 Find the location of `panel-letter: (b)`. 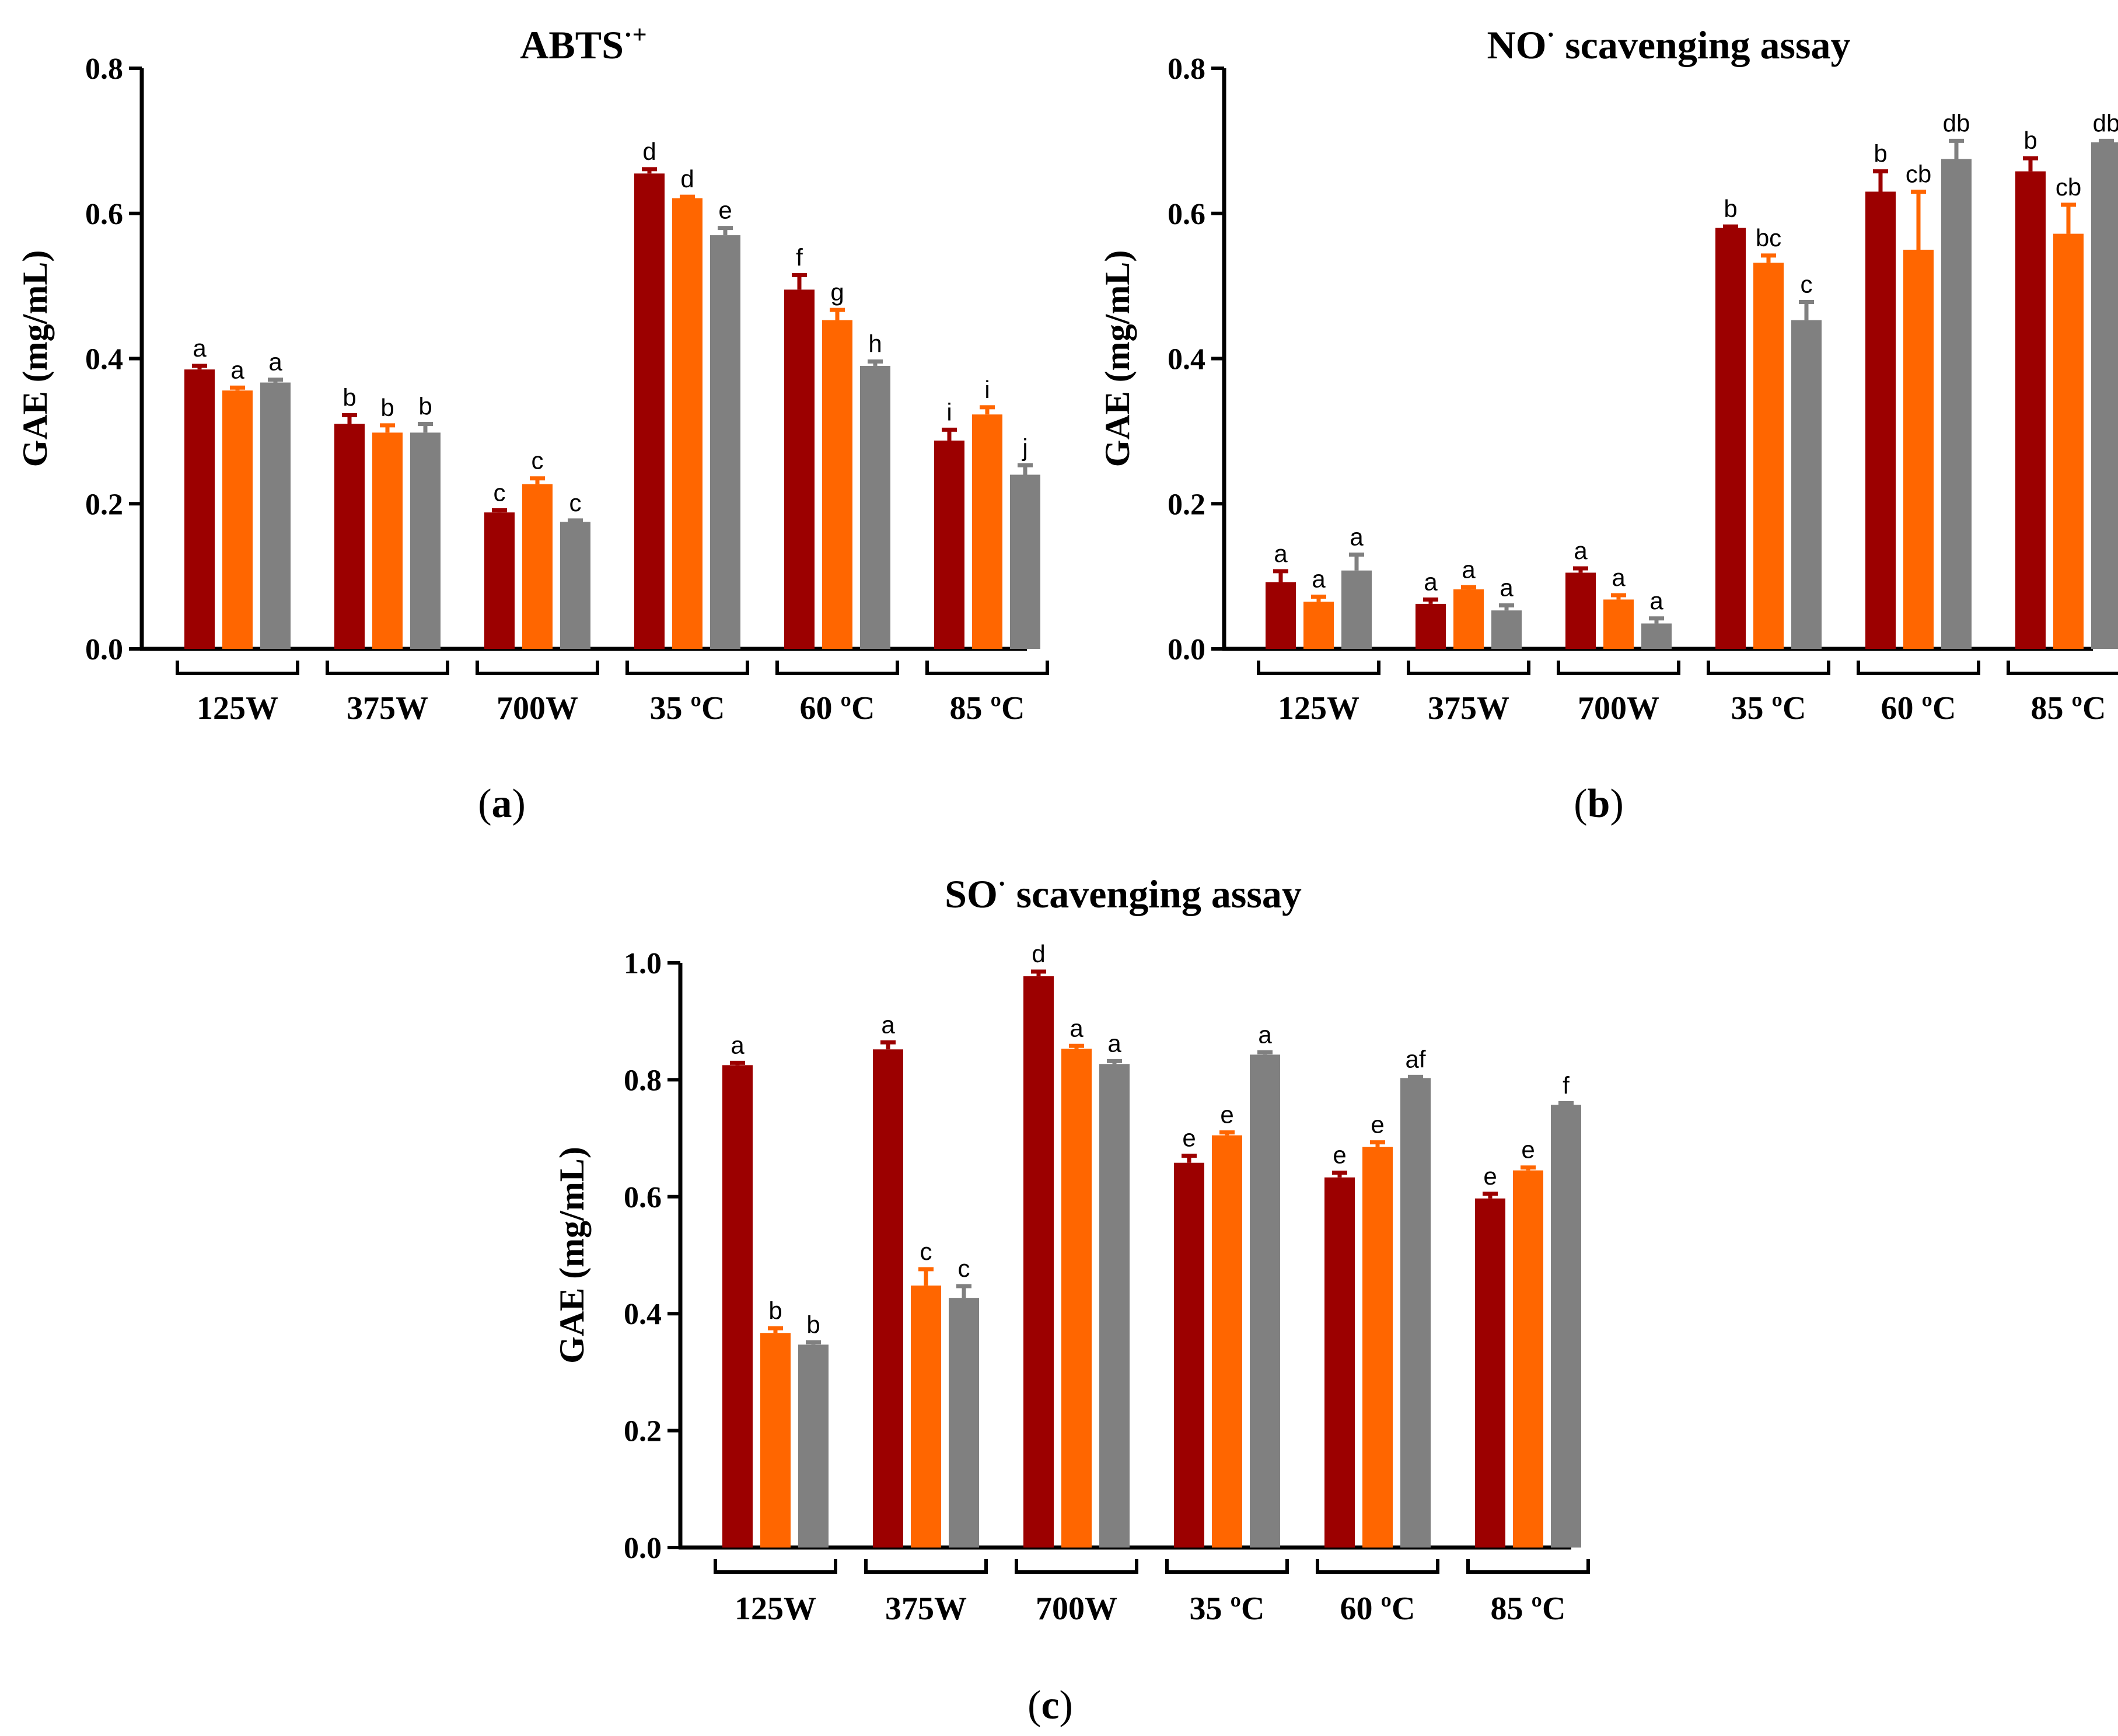

panel-letter: (b) is located at coordinates (1599, 803).